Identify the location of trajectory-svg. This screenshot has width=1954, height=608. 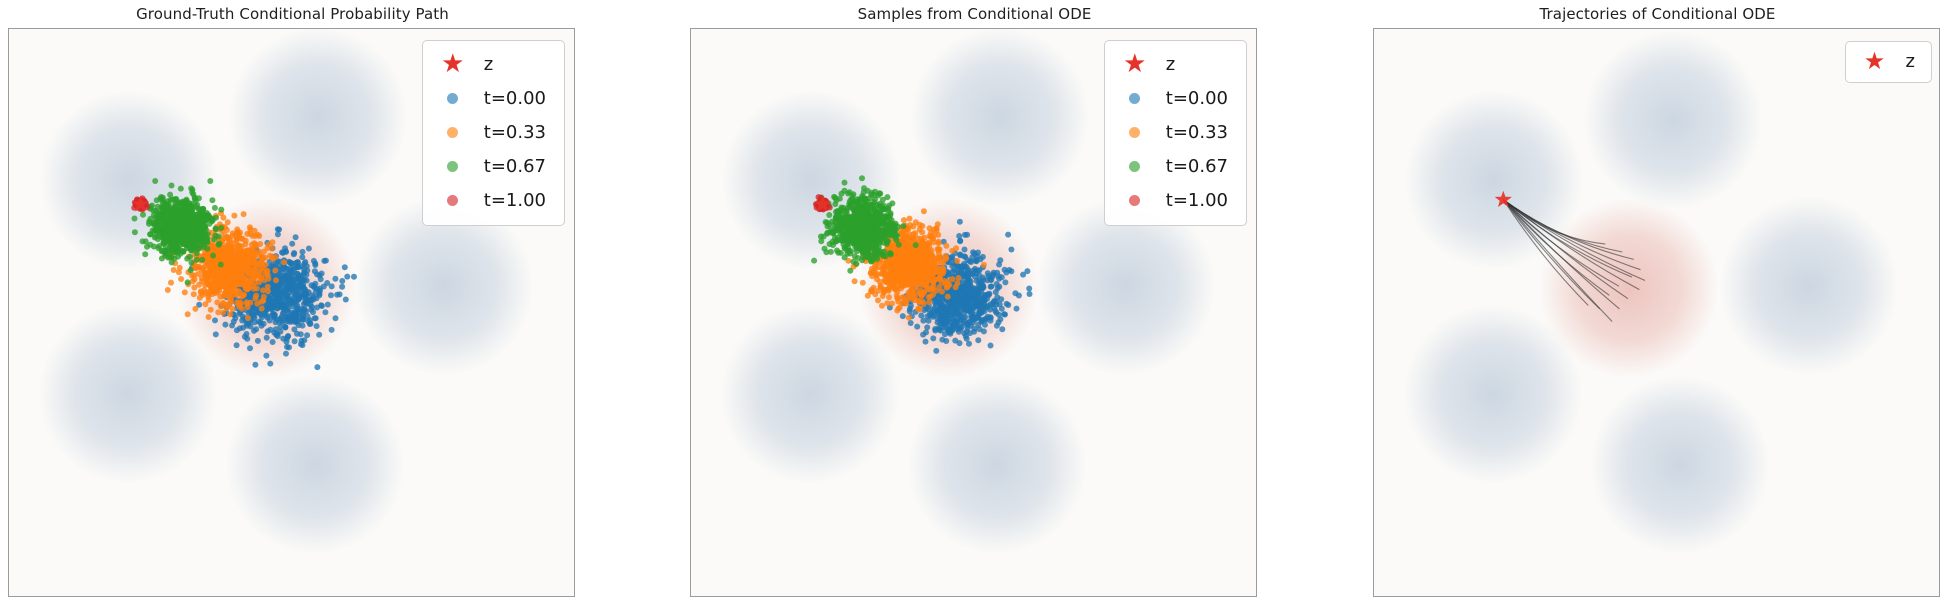
(1570, 256).